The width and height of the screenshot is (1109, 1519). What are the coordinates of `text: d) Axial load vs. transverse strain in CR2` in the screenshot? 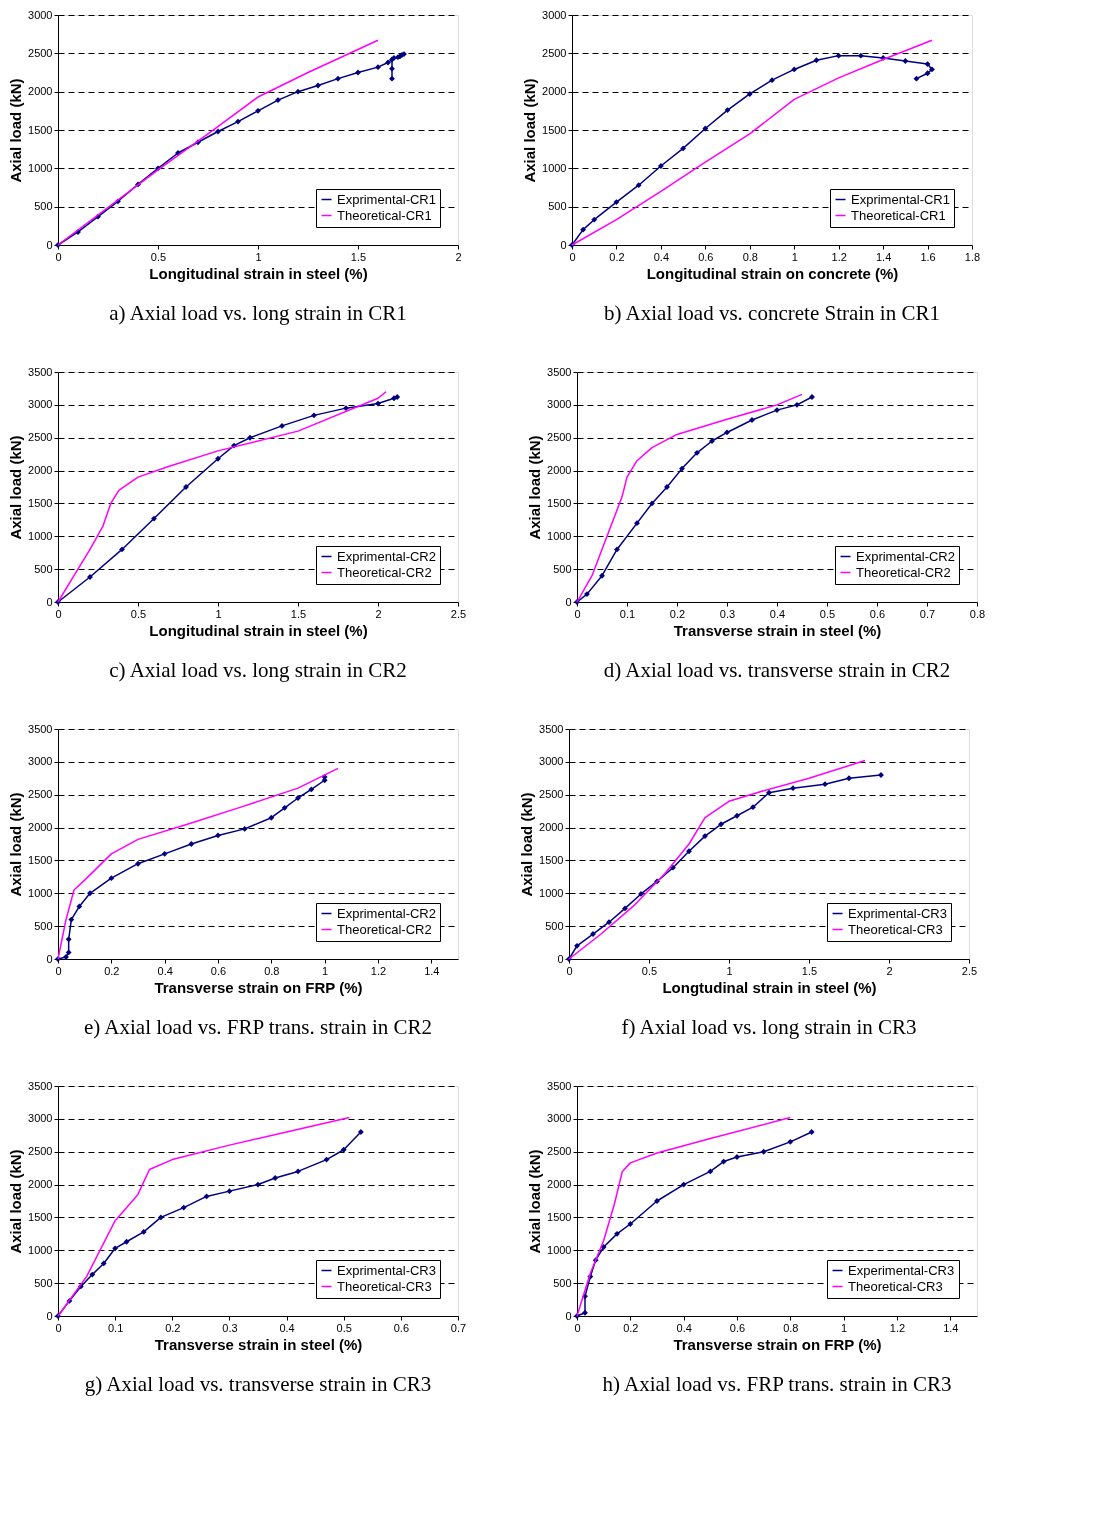 It's located at (777, 670).